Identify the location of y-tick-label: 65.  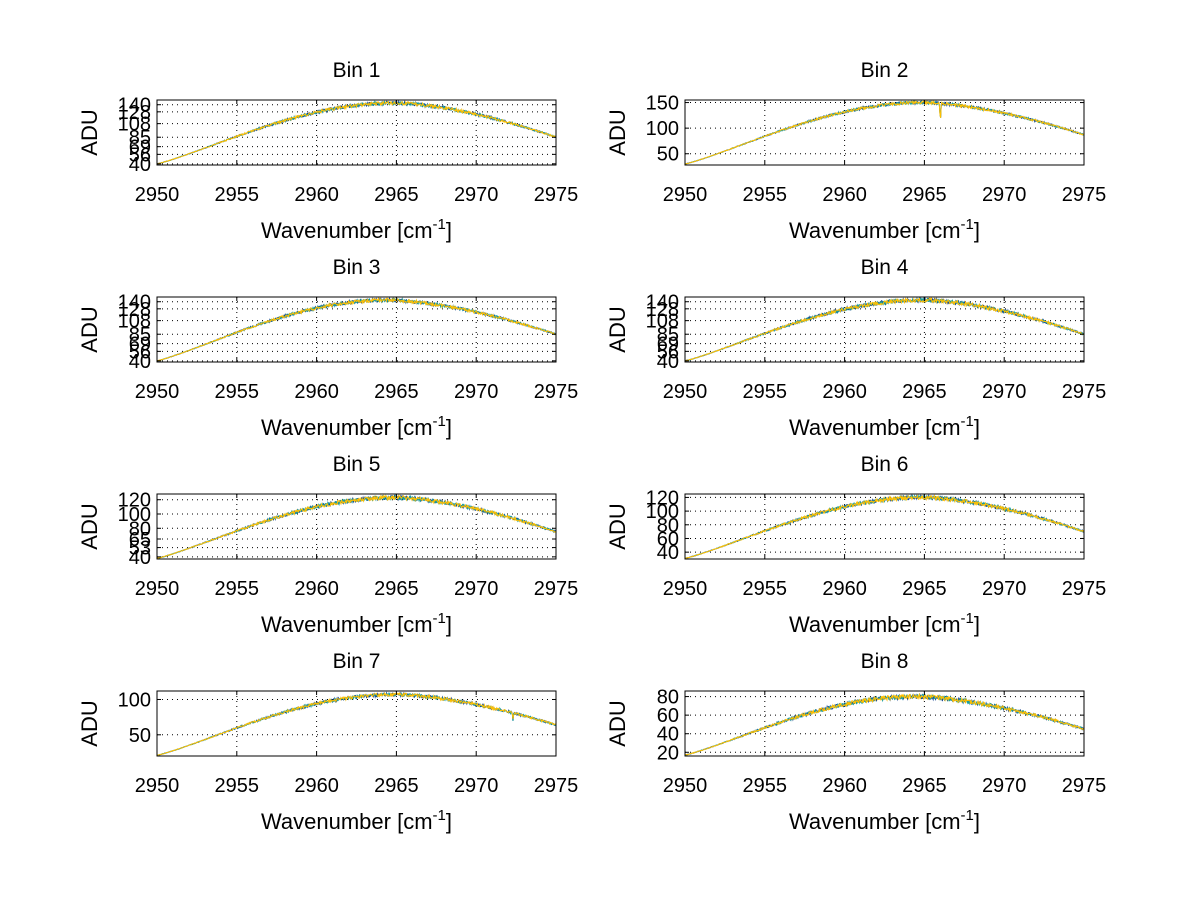
(140, 540).